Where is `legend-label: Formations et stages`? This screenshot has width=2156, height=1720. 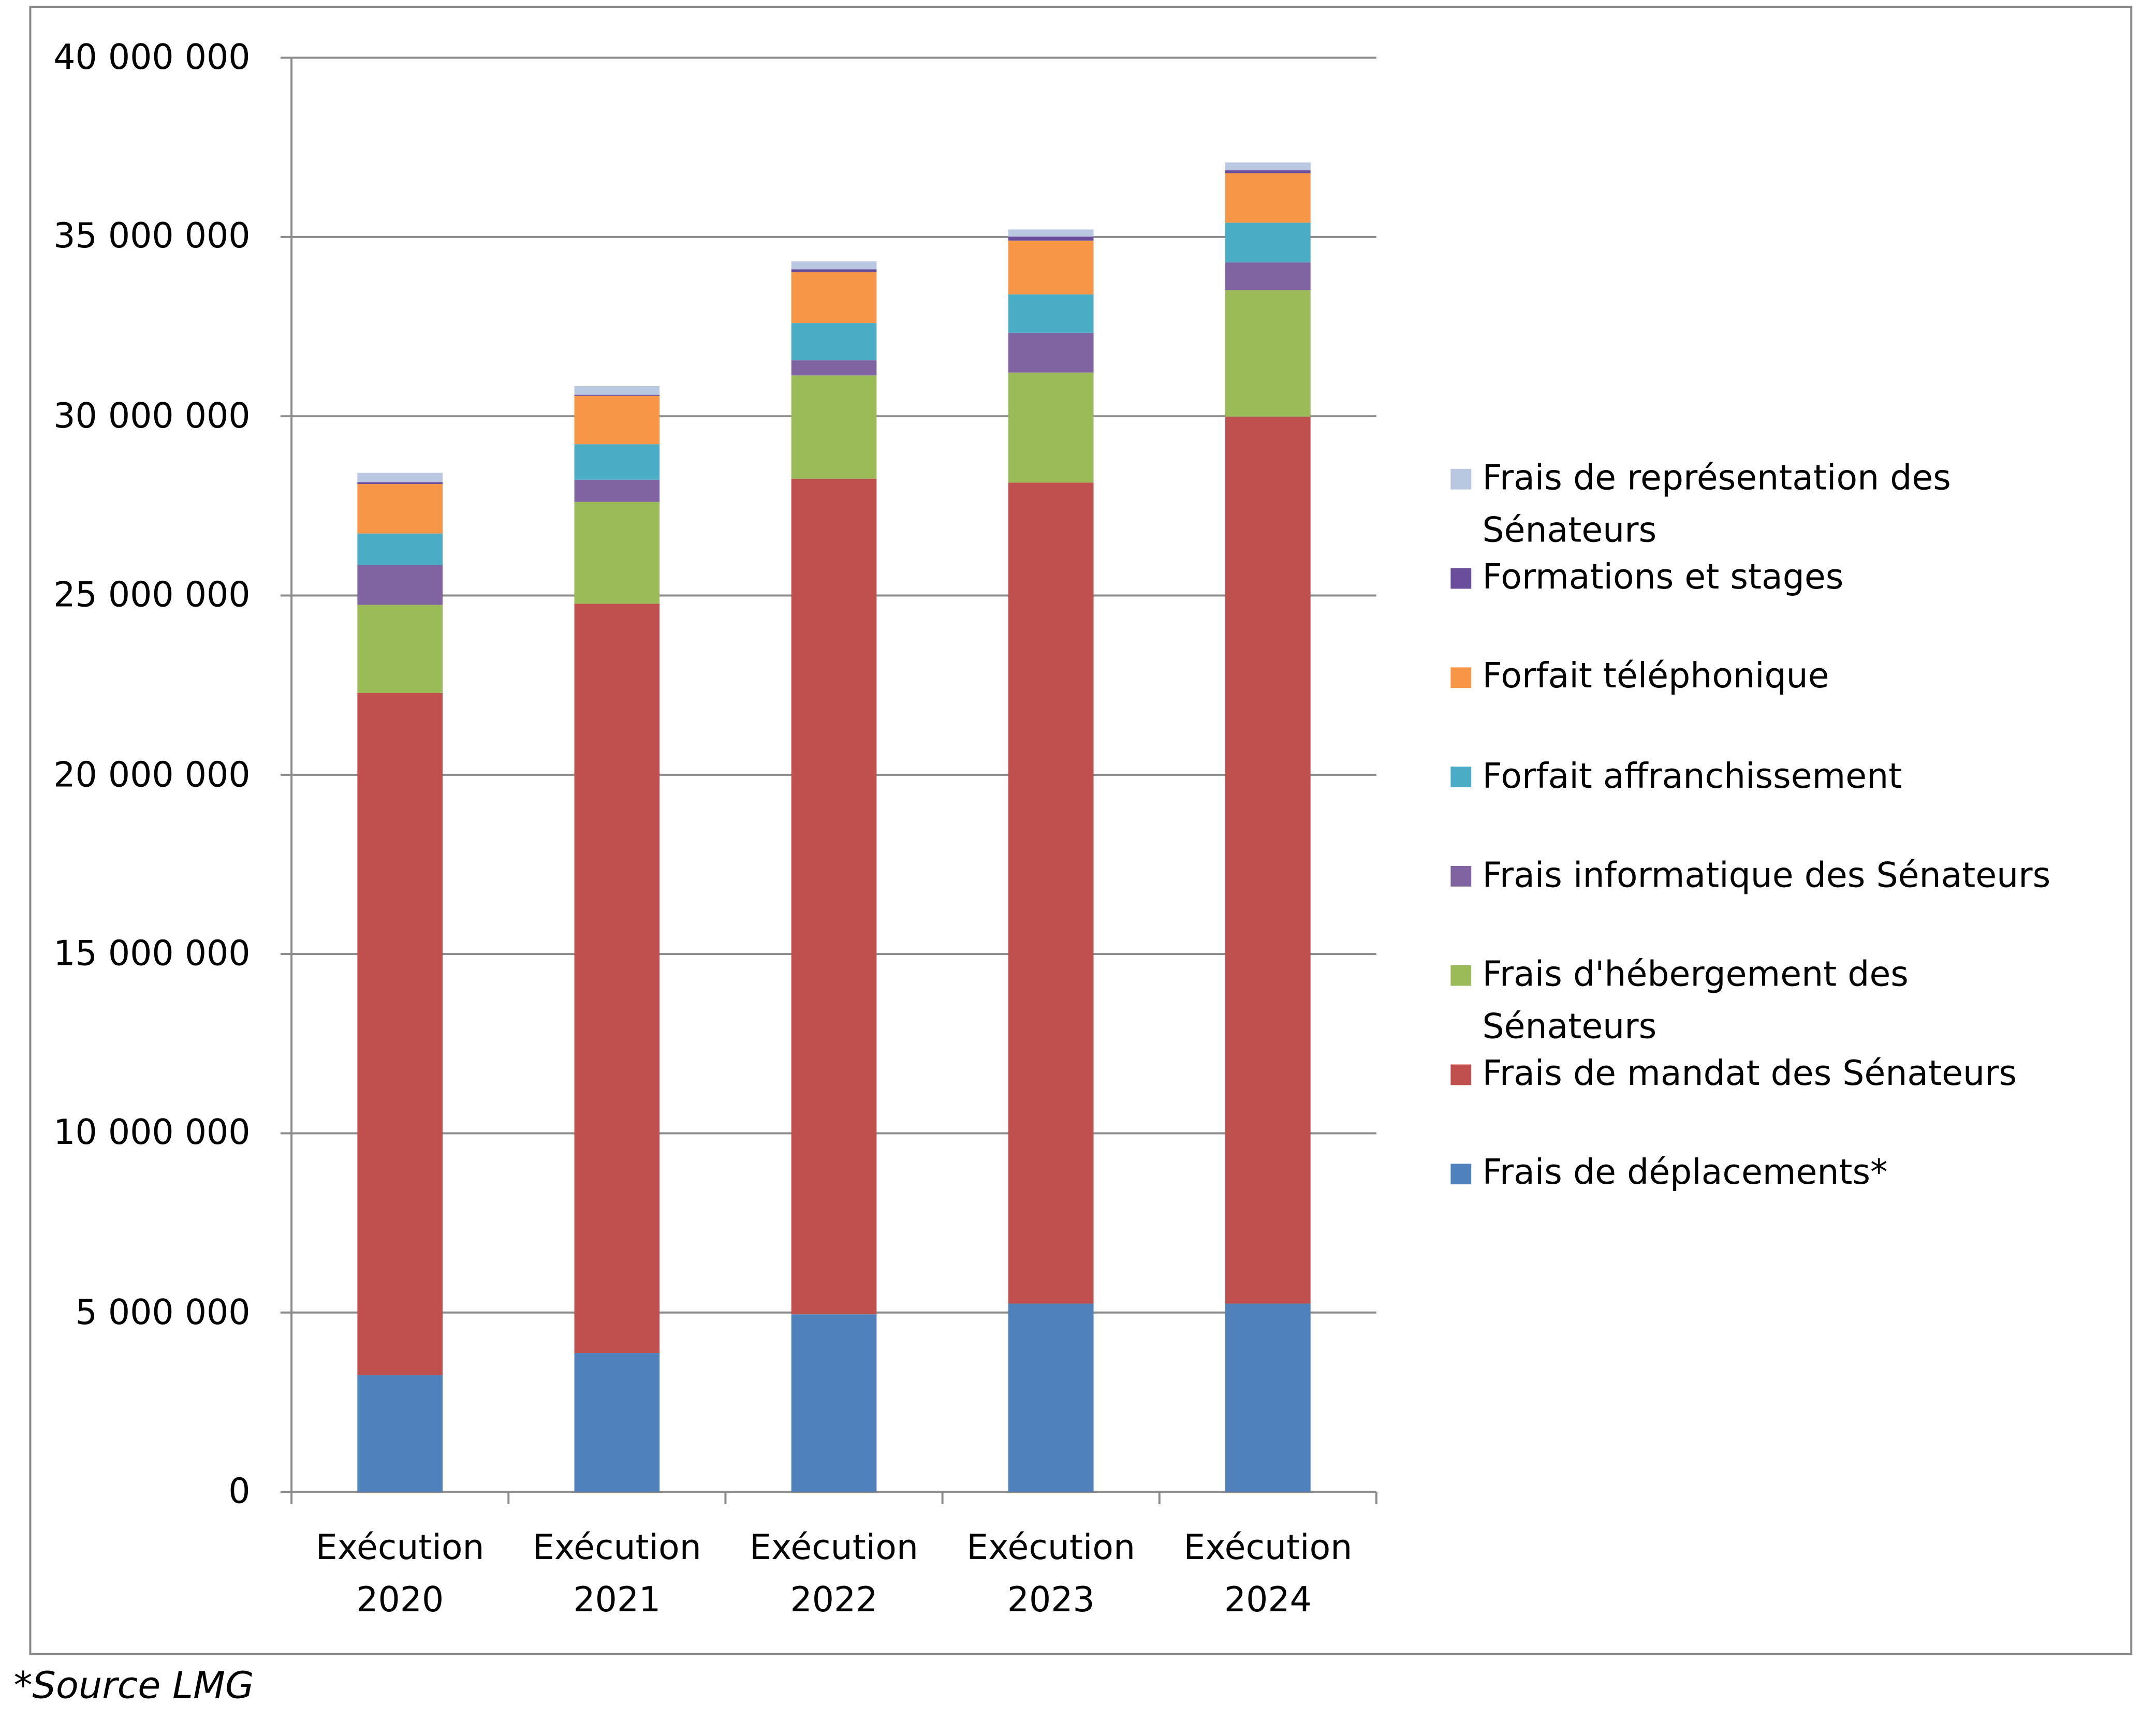
legend-label: Formations et stages is located at coordinates (1663, 577).